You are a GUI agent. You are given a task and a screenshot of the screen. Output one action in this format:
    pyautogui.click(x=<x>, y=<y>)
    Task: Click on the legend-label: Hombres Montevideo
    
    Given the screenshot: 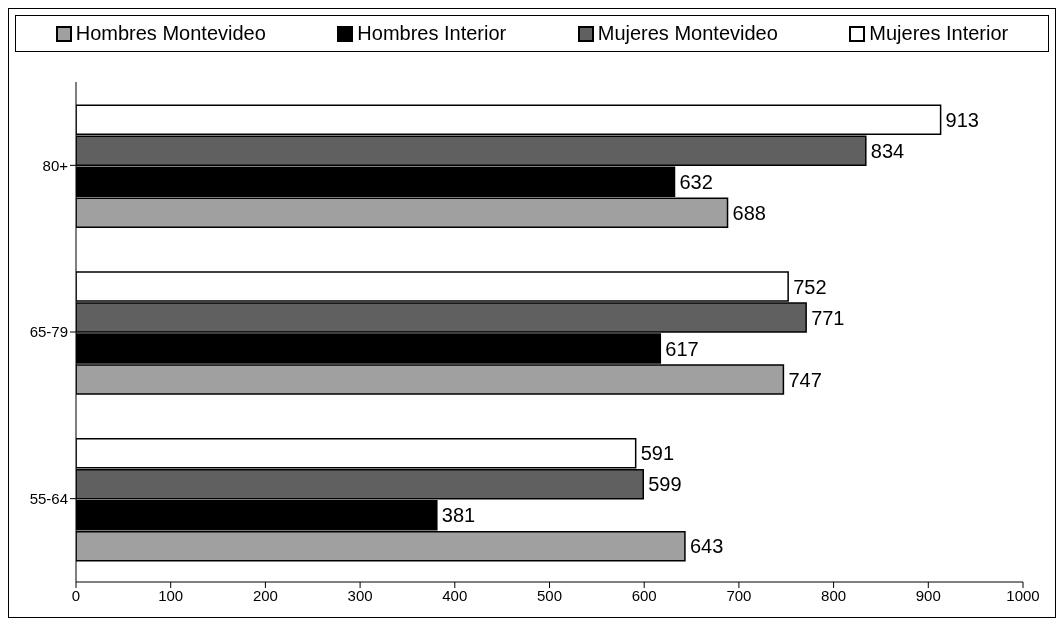 What is the action you would take?
    pyautogui.click(x=170, y=33)
    